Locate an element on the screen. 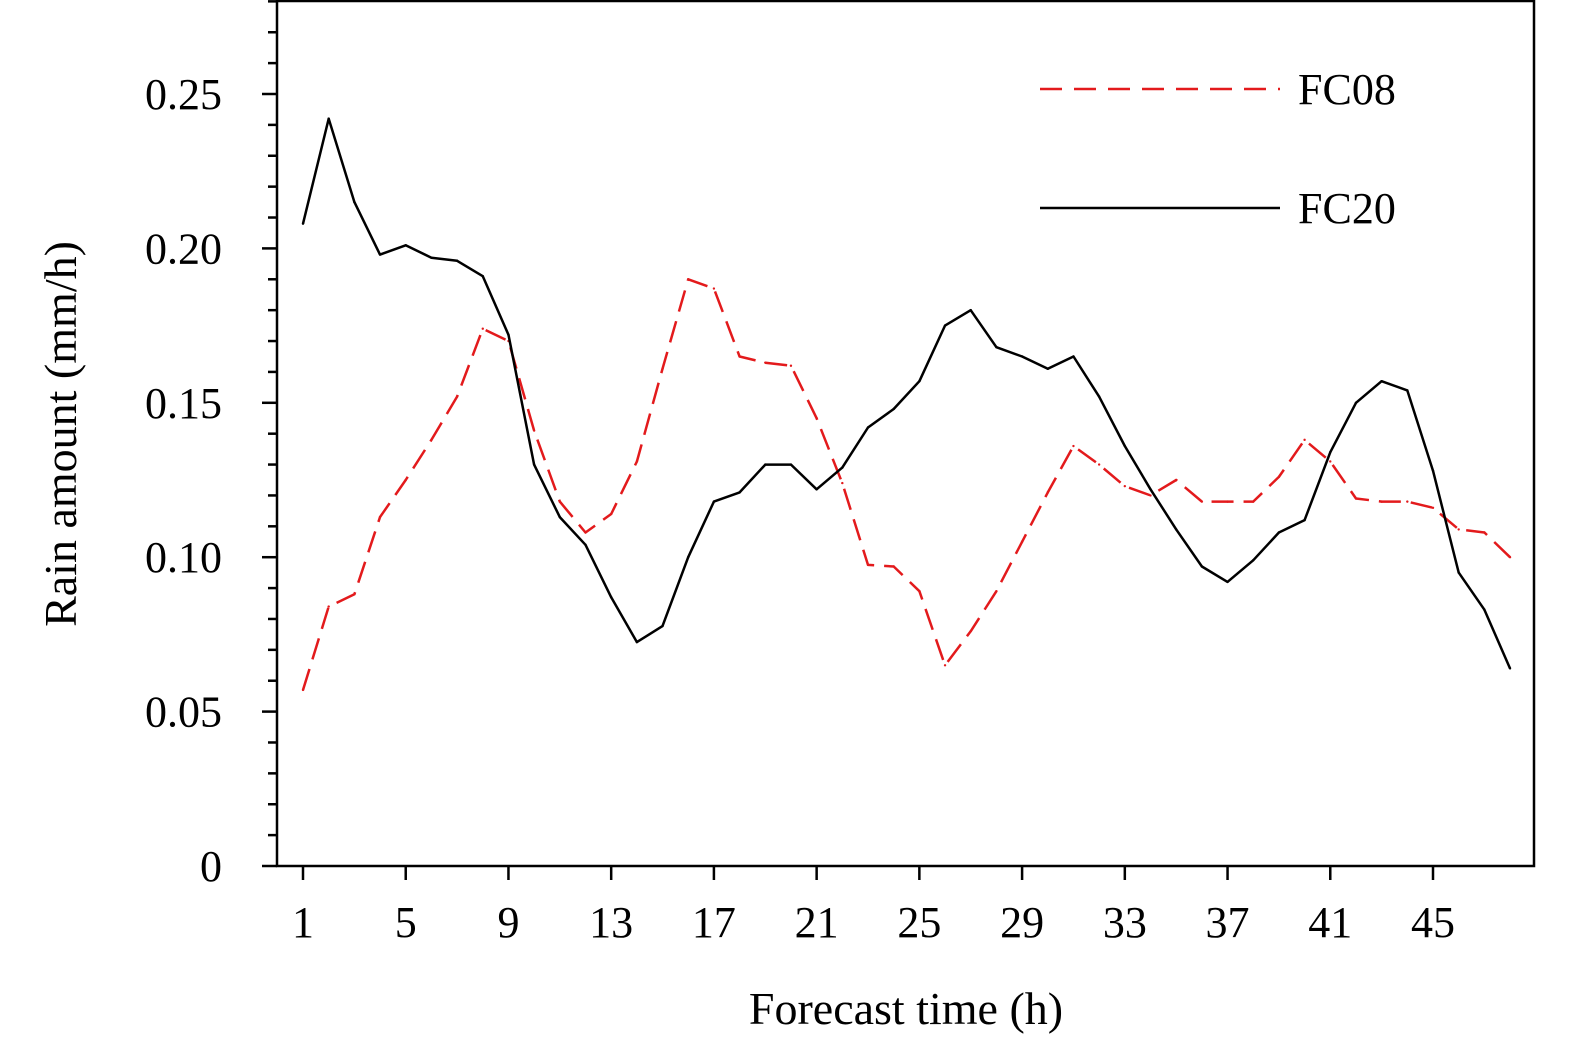 The image size is (1575, 1046). y-tick-label: 0.05 is located at coordinates (183, 712).